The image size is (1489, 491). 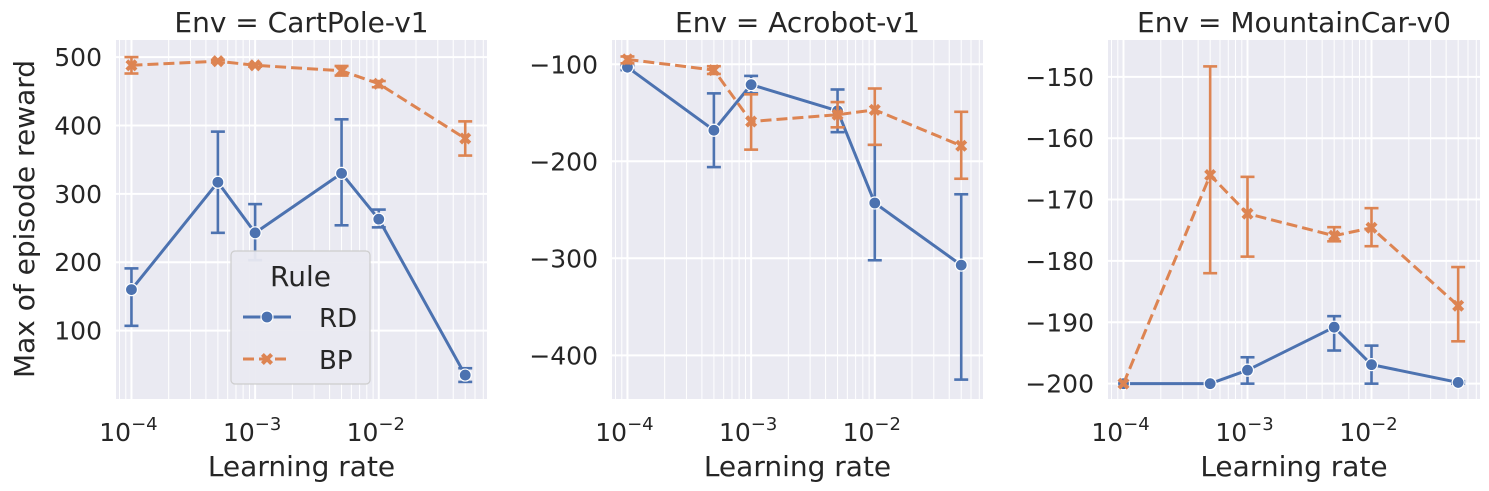 I want to click on series-RD, so click(x=298, y=251).